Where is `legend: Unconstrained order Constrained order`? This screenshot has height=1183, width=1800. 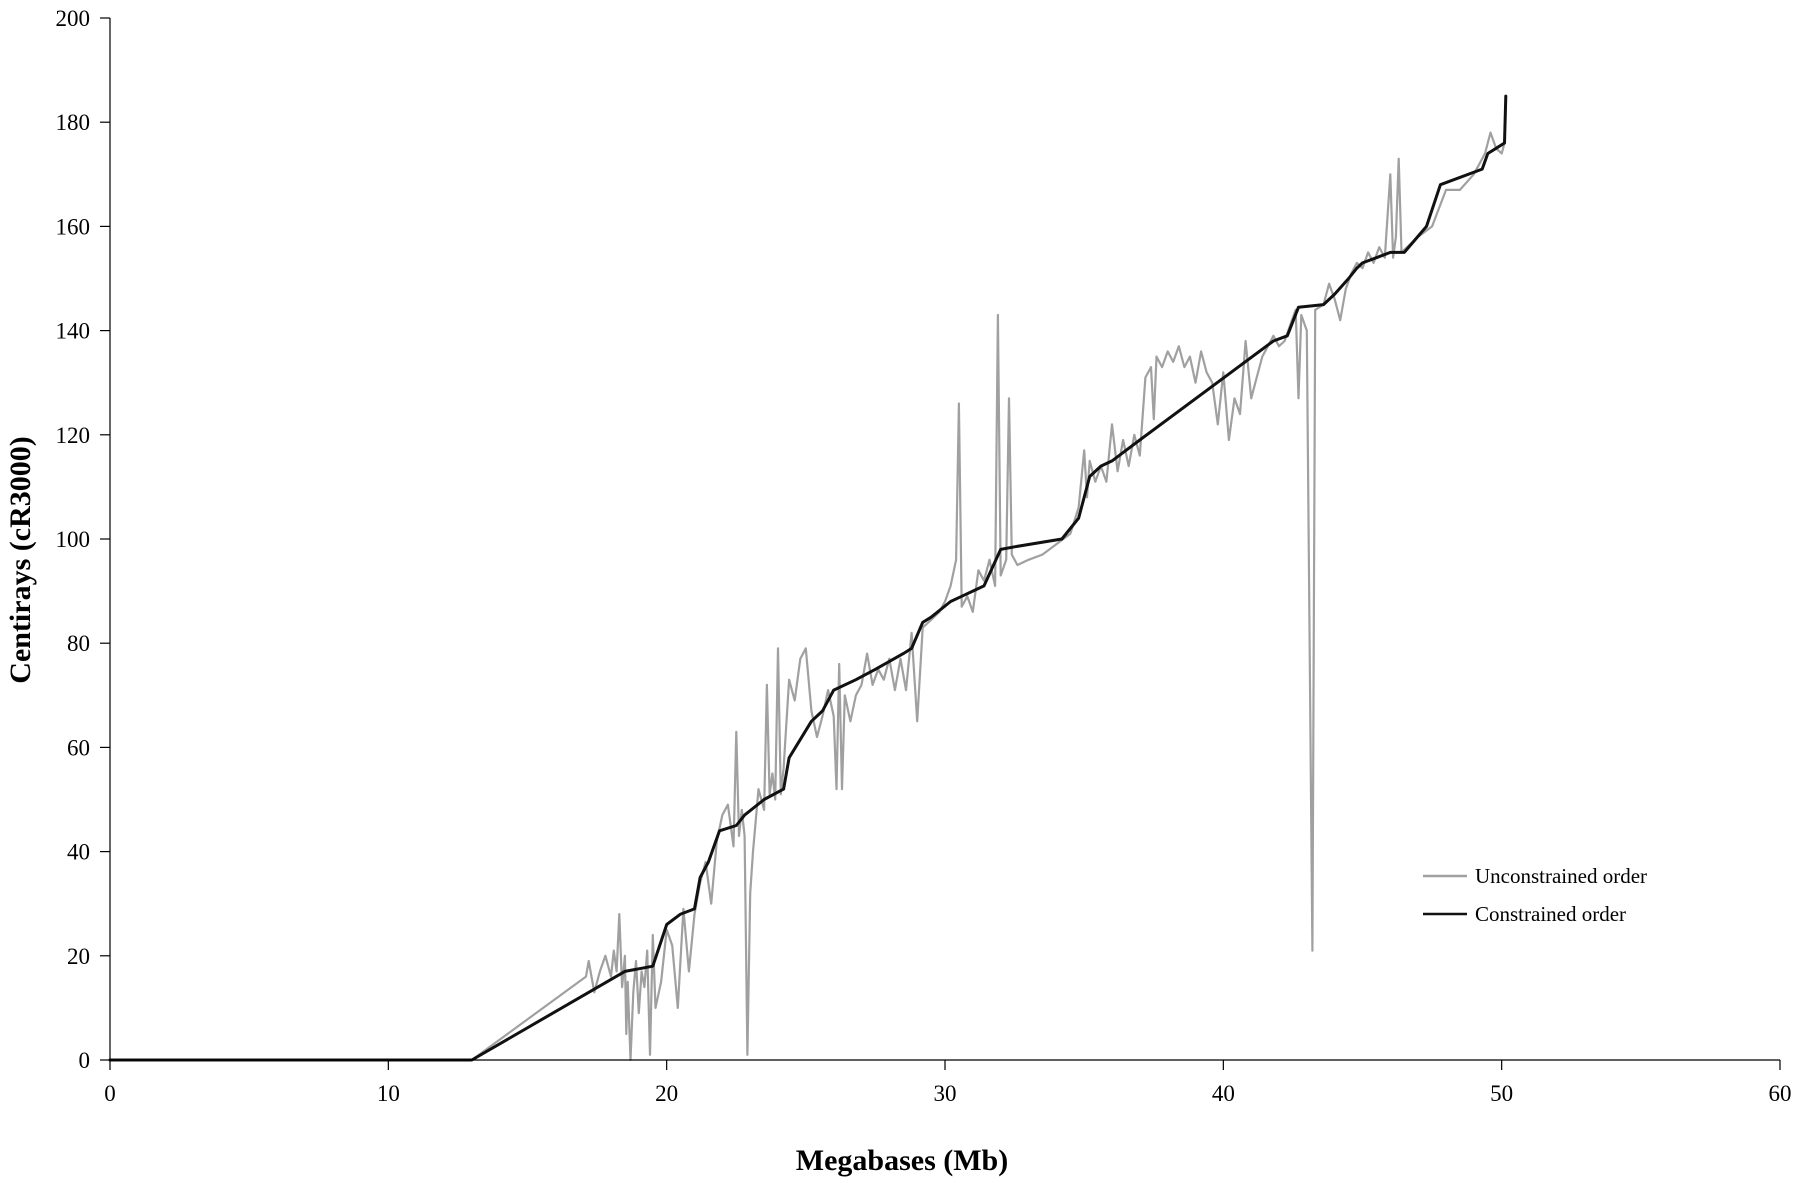
legend: Unconstrained order Constrained order is located at coordinates (1535, 895).